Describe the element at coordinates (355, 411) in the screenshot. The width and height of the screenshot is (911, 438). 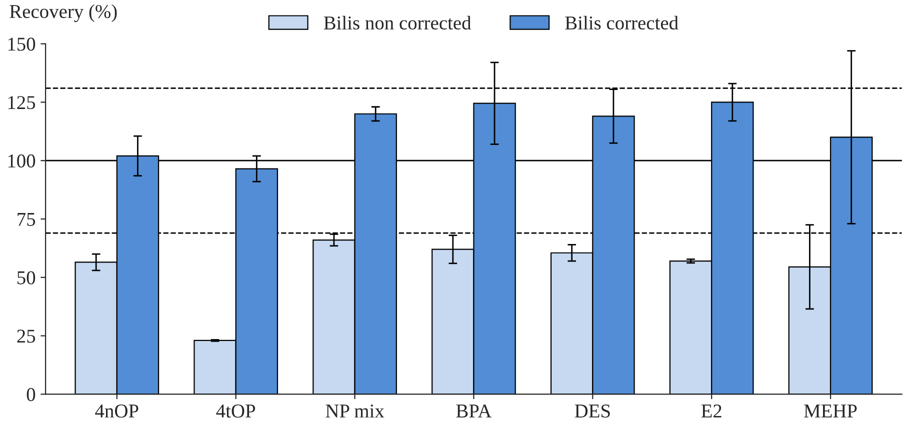
I see `x-tick-label: NP mix` at that location.